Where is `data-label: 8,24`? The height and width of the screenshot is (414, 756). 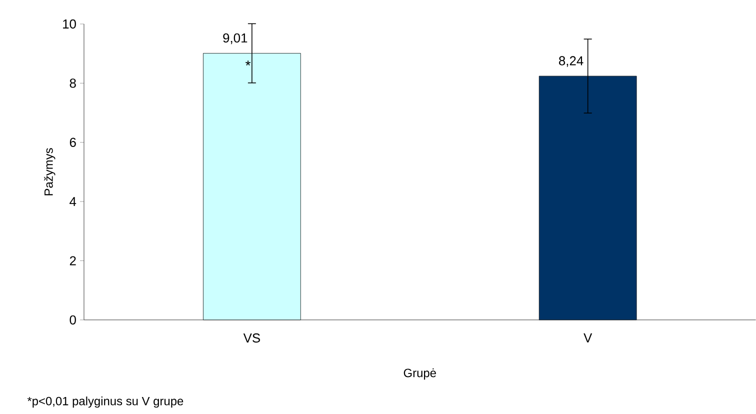
data-label: 8,24 is located at coordinates (571, 61).